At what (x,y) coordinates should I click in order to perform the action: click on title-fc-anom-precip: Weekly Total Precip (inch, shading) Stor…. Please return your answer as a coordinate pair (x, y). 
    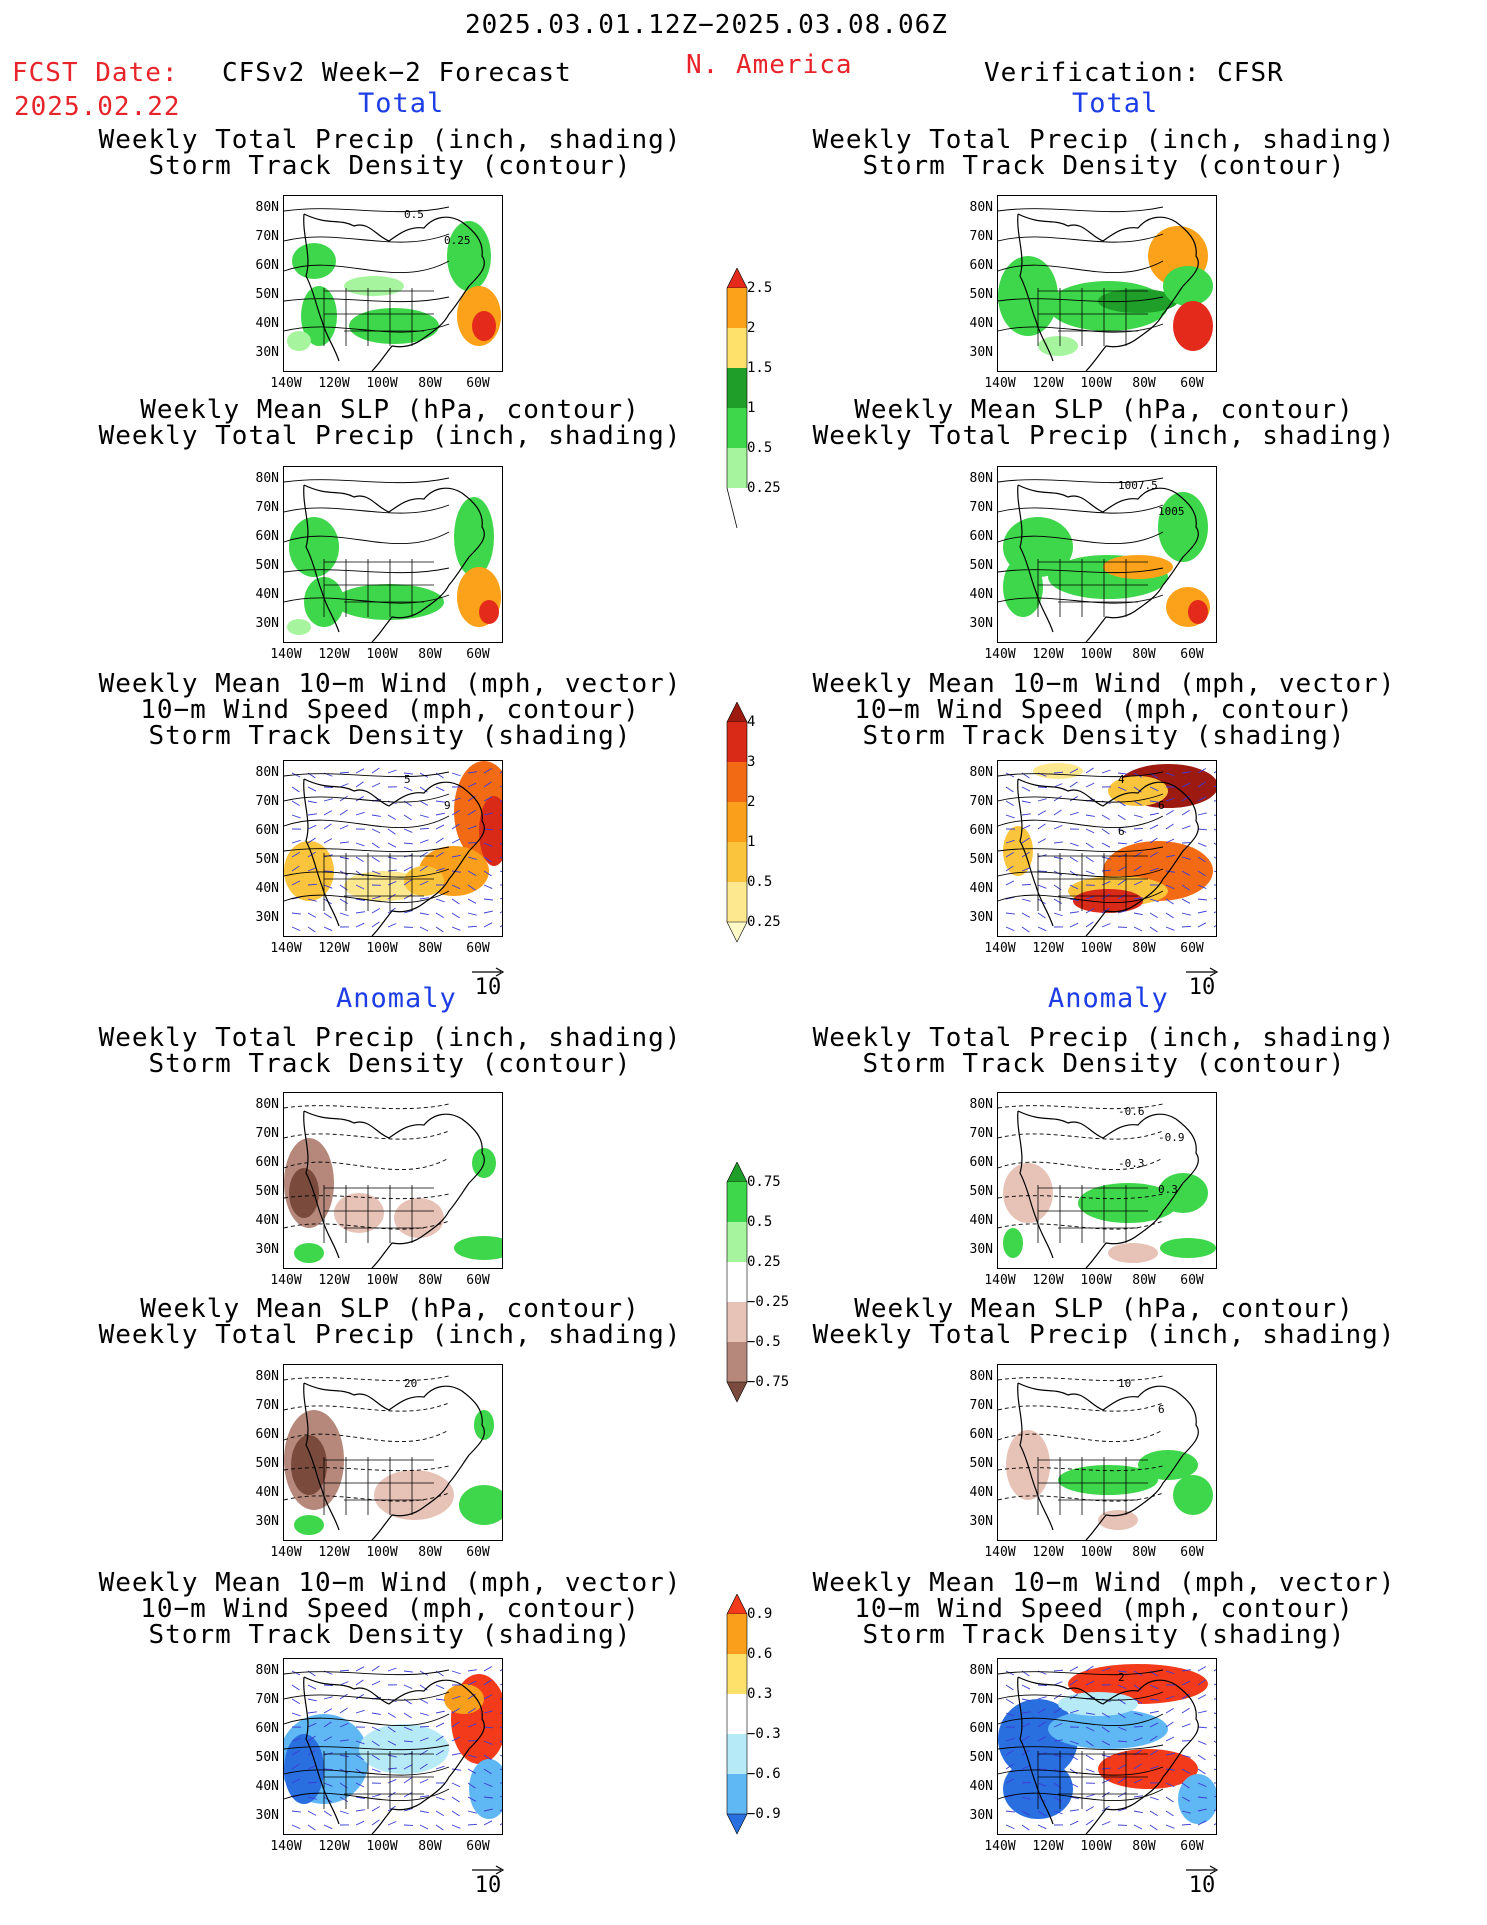
    Looking at the image, I should click on (390, 1051).